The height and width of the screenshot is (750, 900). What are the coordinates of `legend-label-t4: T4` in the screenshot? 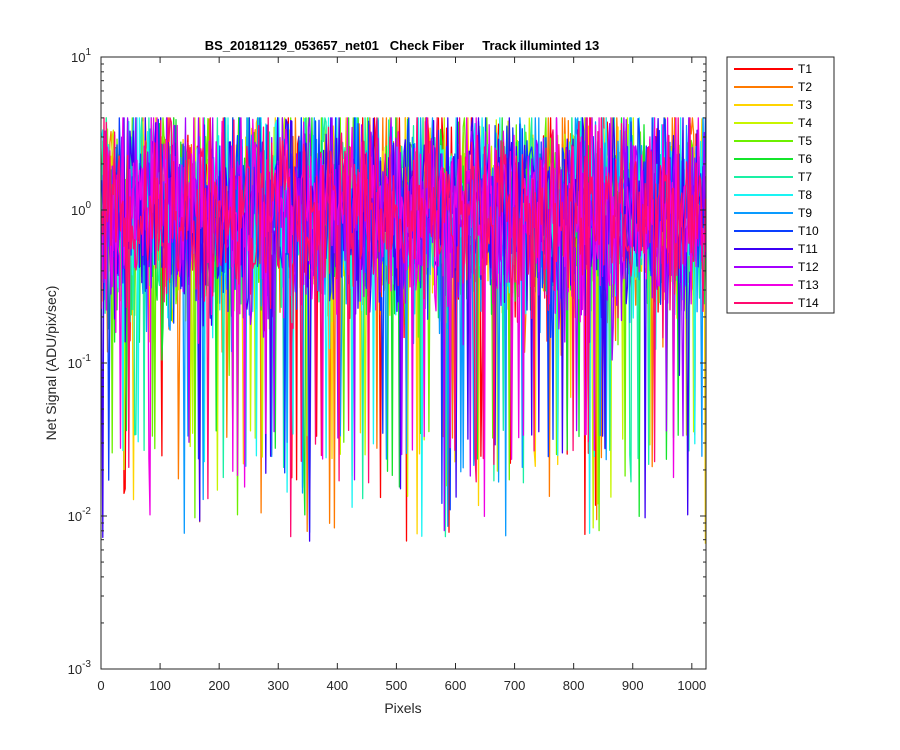 It's located at (805, 123).